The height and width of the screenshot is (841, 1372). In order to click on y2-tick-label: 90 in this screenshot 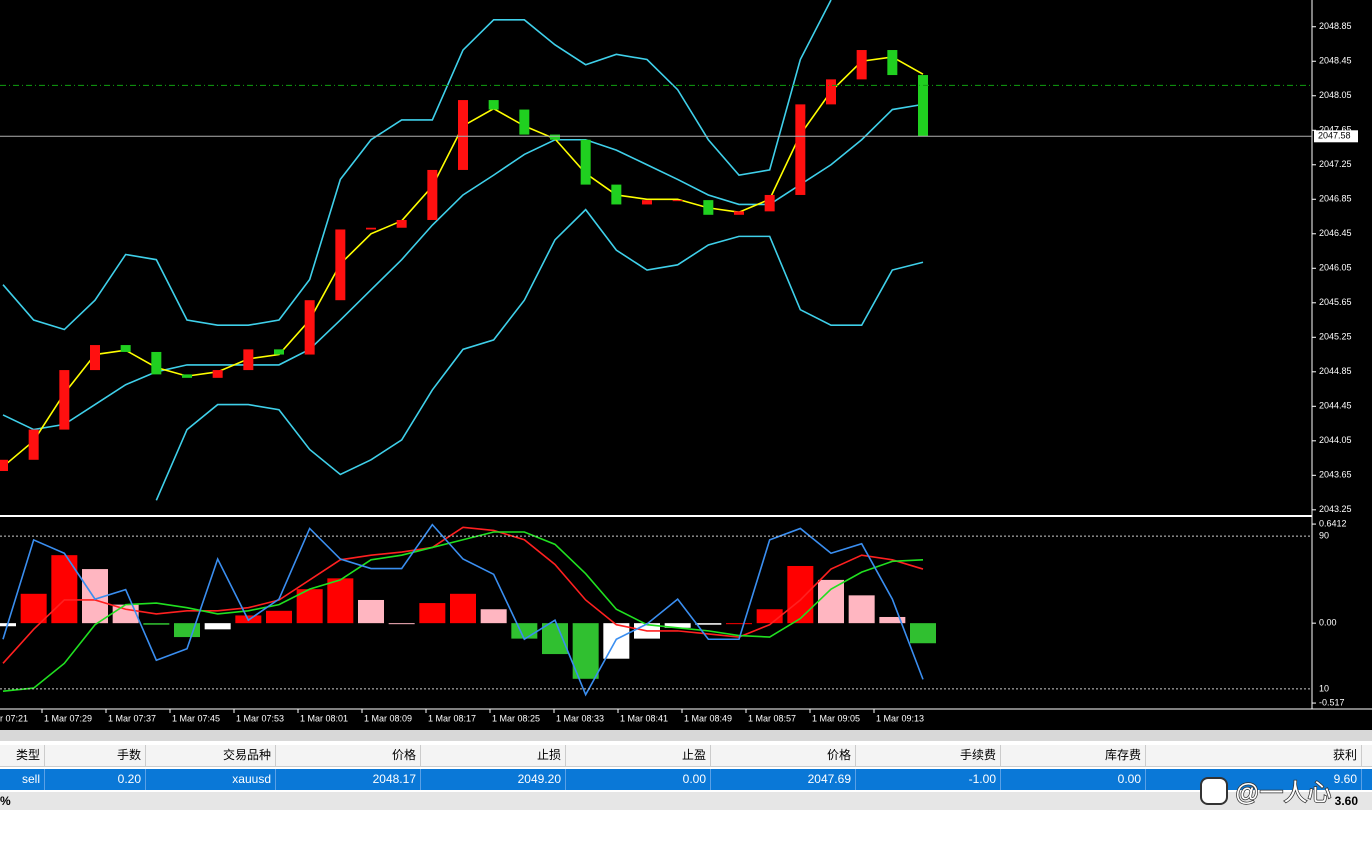, I will do `click(1324, 535)`.